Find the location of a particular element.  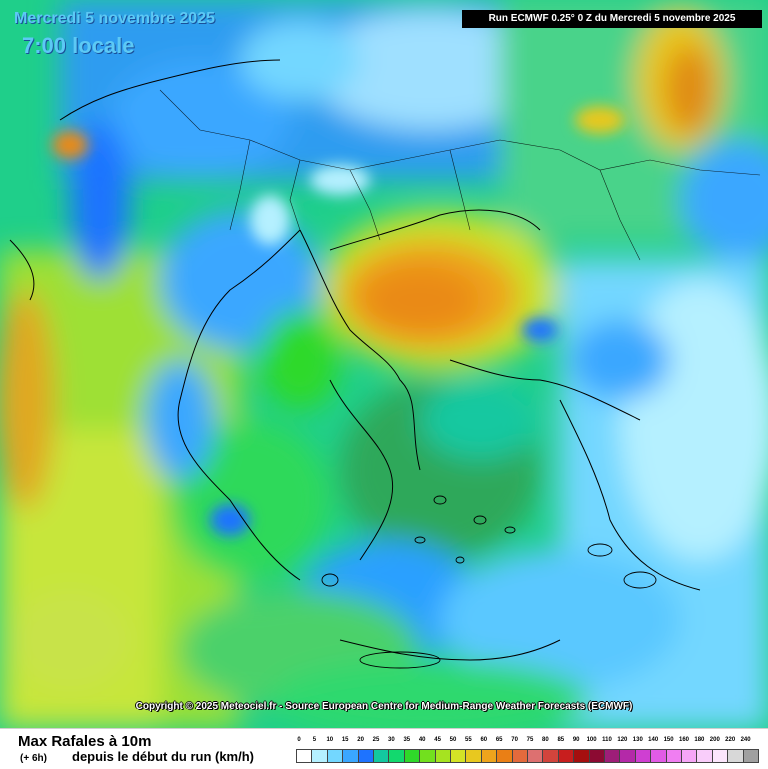

legend-label: 30 is located at coordinates (391, 740).